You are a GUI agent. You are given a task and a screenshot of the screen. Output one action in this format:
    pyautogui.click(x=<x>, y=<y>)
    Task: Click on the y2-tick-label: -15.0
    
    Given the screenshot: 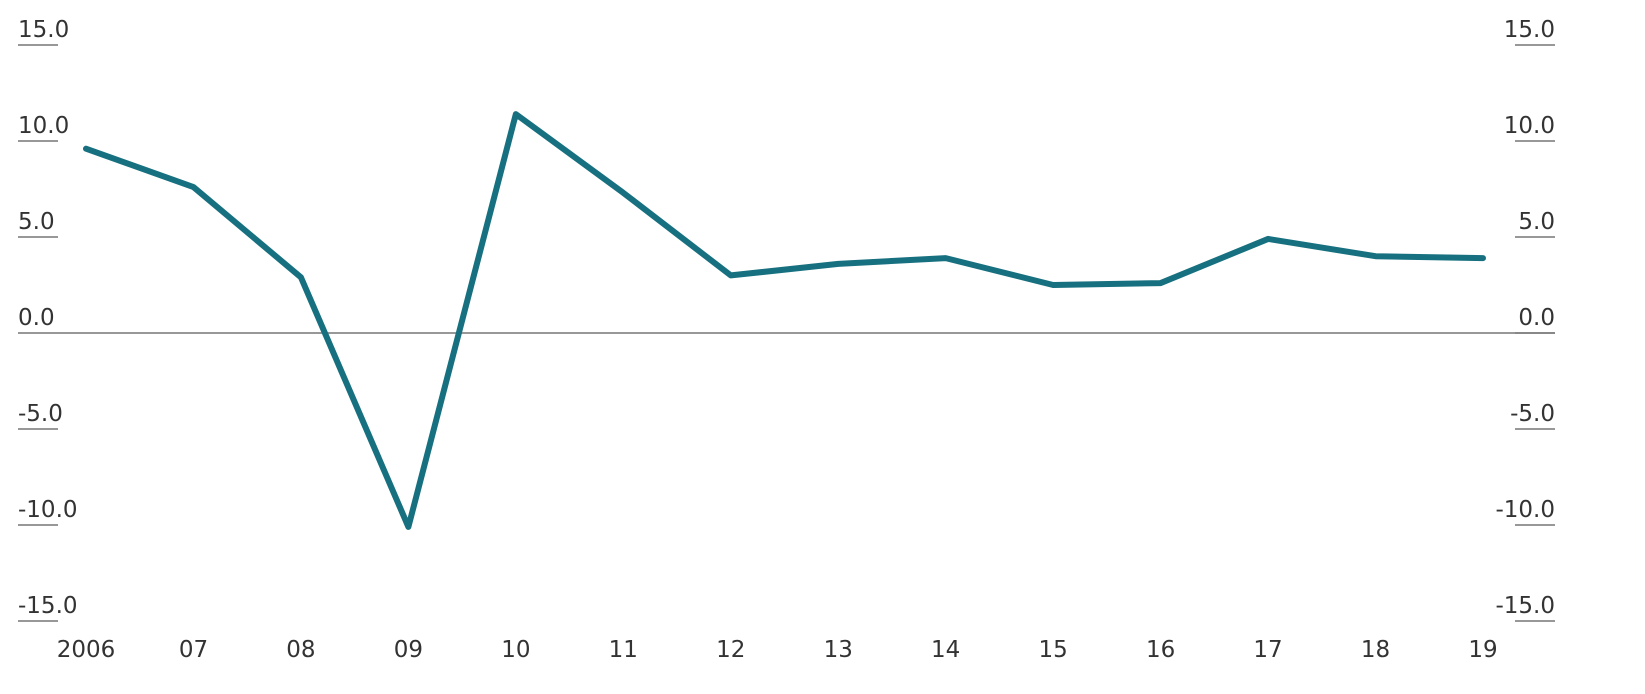 What is the action you would take?
    pyautogui.click(x=1525, y=606)
    